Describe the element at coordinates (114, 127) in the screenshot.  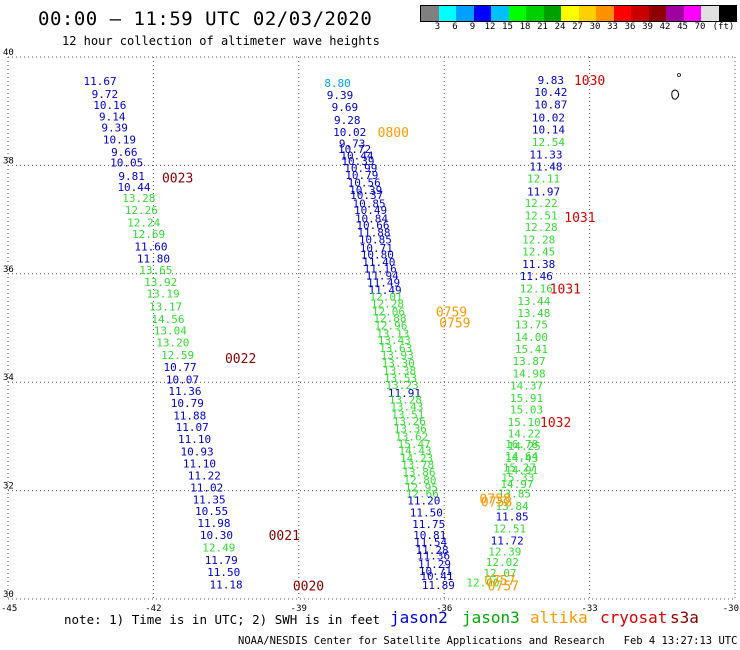
I see `wave-height-value: 9.39` at that location.